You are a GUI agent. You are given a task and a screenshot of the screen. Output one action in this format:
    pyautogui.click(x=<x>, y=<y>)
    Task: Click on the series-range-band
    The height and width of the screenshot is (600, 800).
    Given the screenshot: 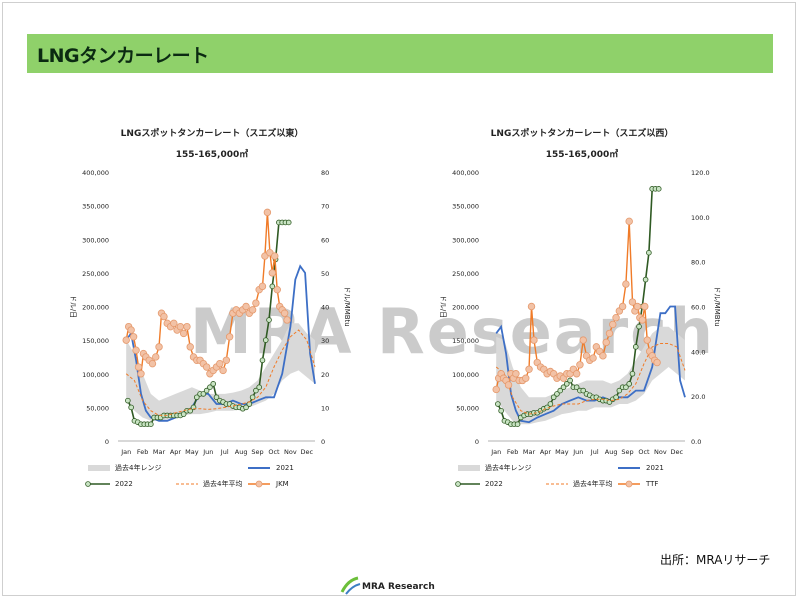 What is the action you would take?
    pyautogui.click(x=590, y=375)
    